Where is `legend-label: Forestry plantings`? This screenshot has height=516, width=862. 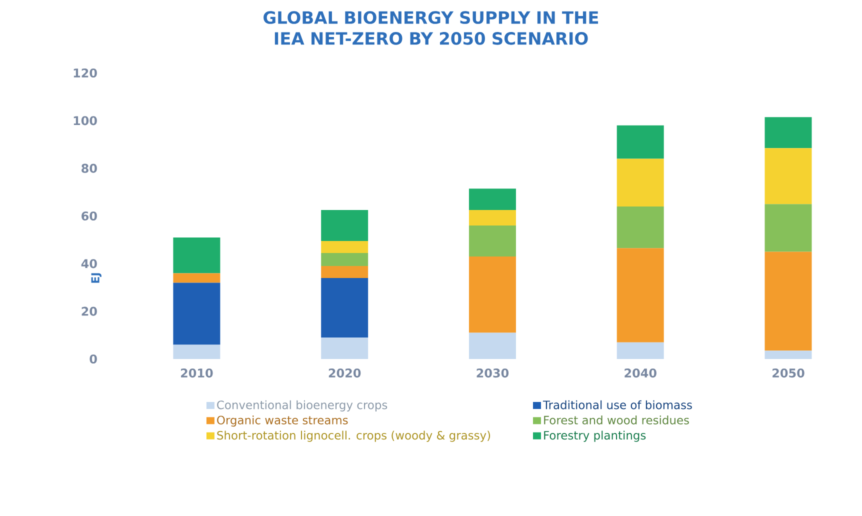
legend-label: Forestry plantings is located at coordinates (595, 436).